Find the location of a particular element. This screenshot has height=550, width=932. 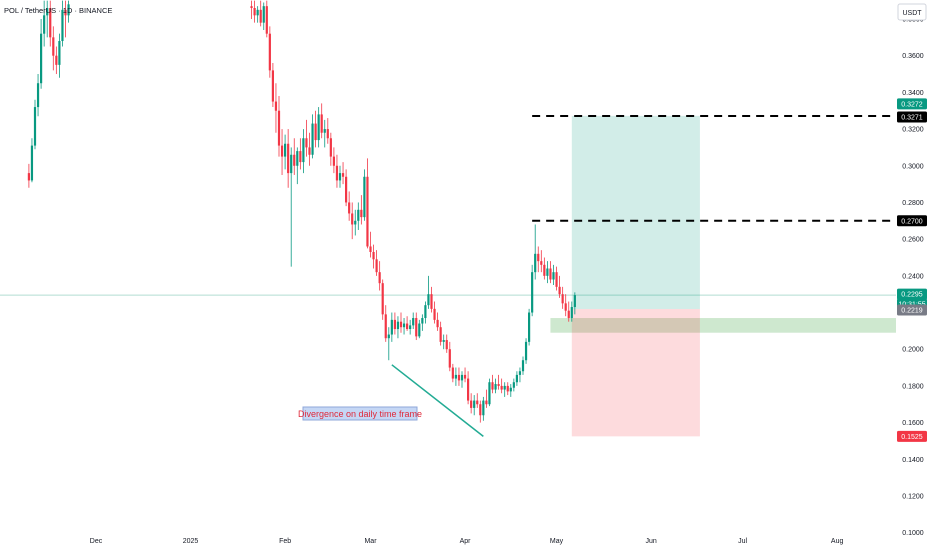

time-tick-label: May is located at coordinates (557, 541).